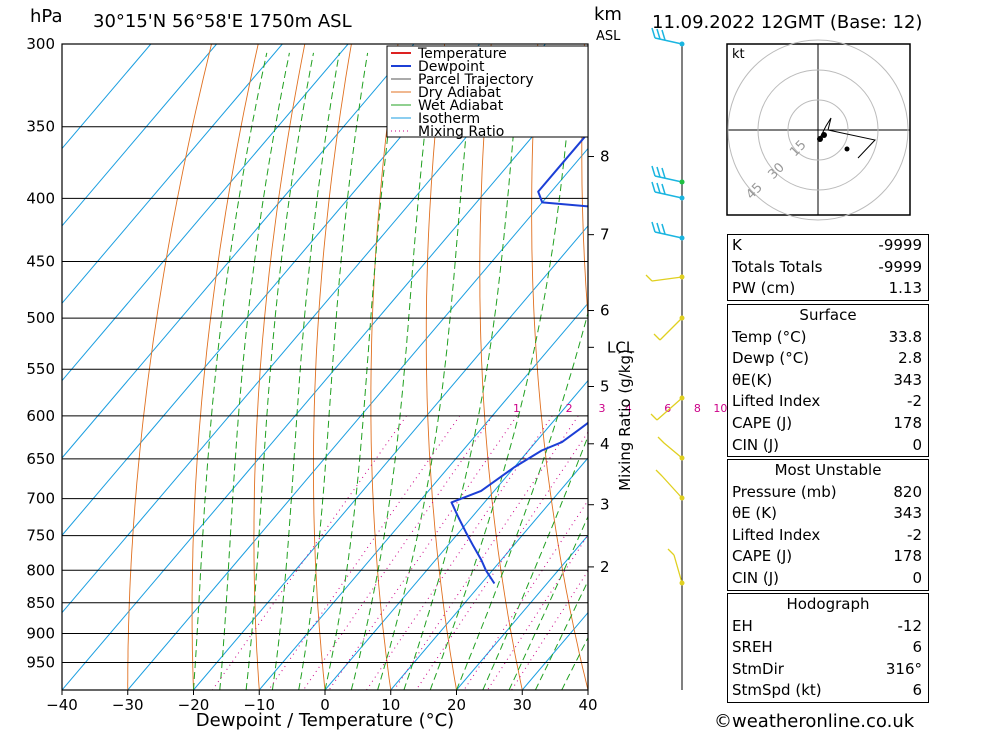 This screenshot has height=733, width=1000. I want to click on index-label: θE (K), so click(754, 513).